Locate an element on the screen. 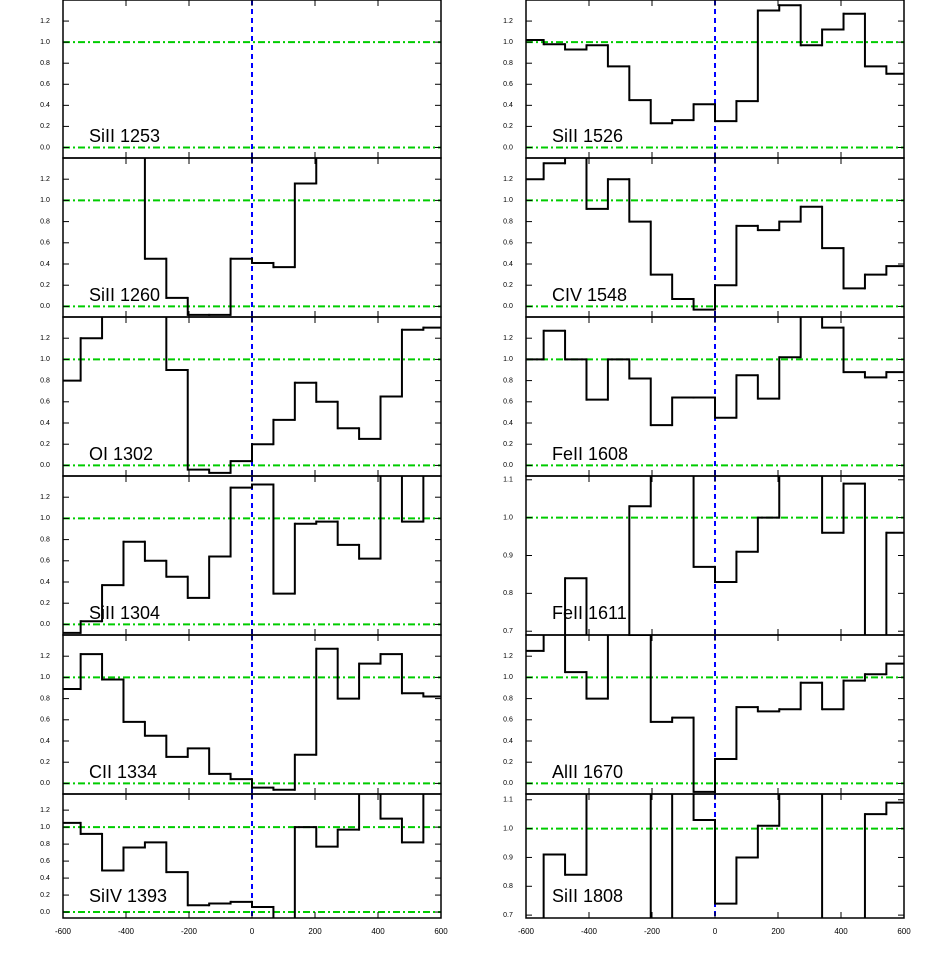 The height and width of the screenshot is (955, 927). panel-label: SiII 1808 is located at coordinates (587, 896).